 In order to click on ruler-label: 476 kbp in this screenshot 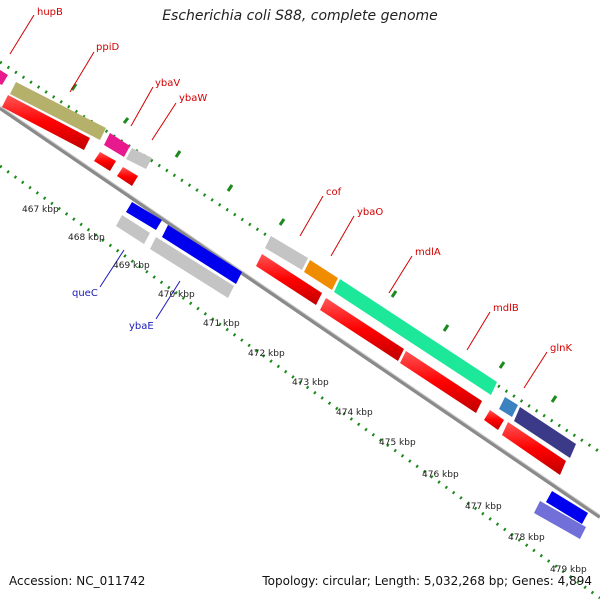, I will do `click(440, 475)`.